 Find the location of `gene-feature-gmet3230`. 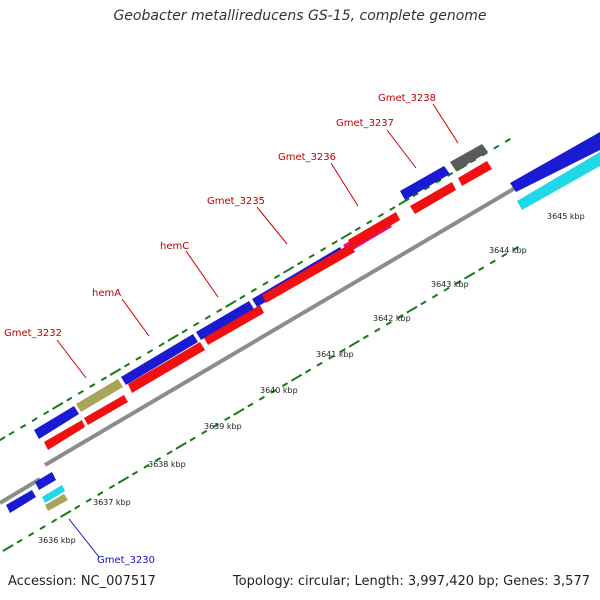

gene-feature-gmet3230 is located at coordinates (53, 494).